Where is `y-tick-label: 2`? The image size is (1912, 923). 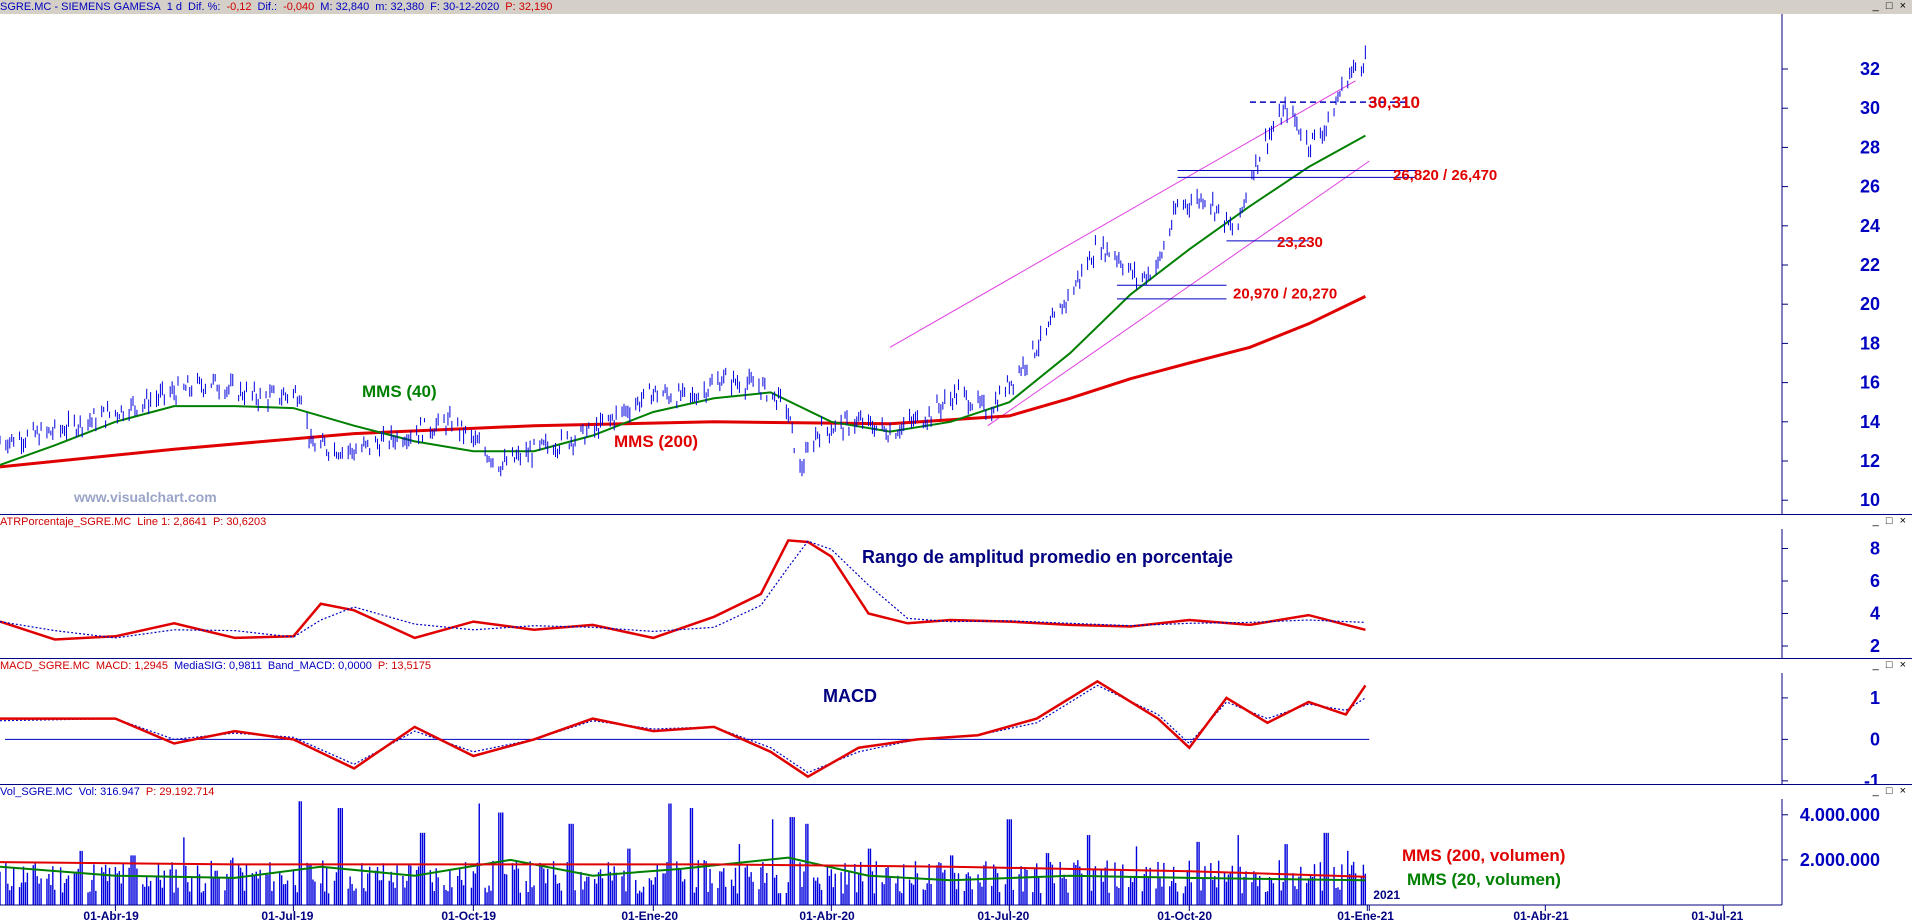 y-tick-label: 2 is located at coordinates (1875, 646).